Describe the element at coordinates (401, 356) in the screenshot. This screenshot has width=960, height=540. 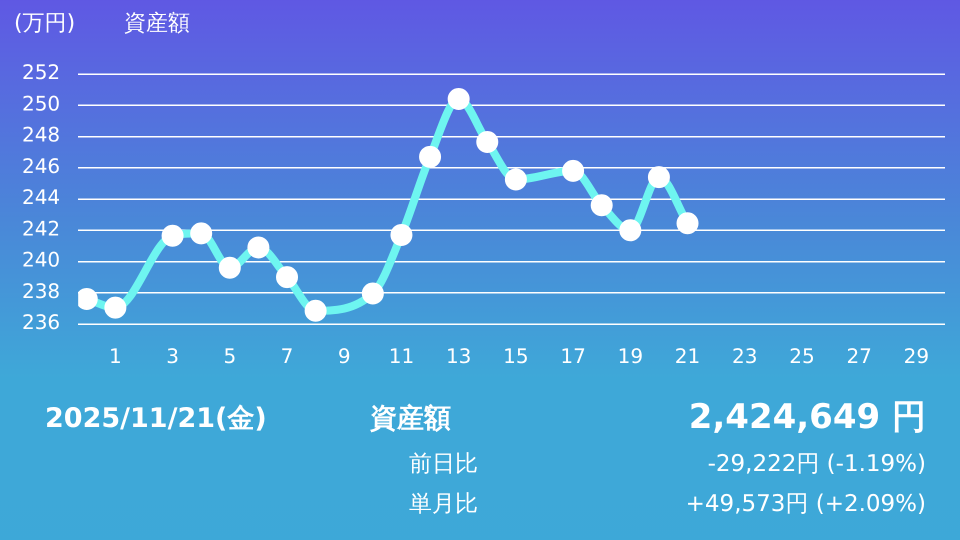
I see `x-tick-label: 11` at that location.